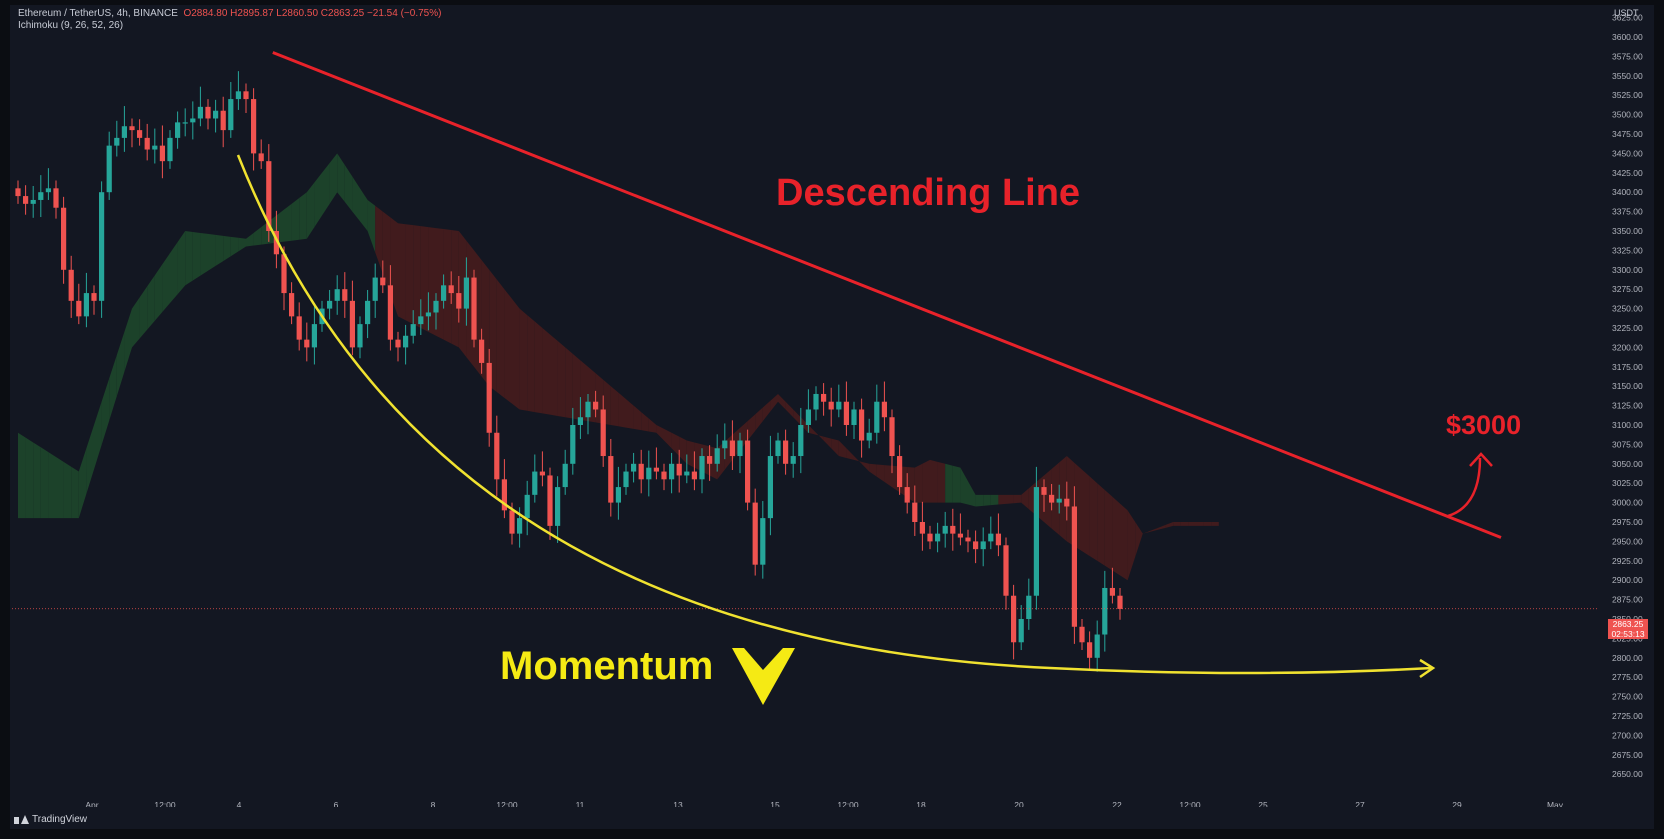 The height and width of the screenshot is (839, 1664). What do you see at coordinates (1555, 805) in the screenshot?
I see `time-tick-label: May` at bounding box center [1555, 805].